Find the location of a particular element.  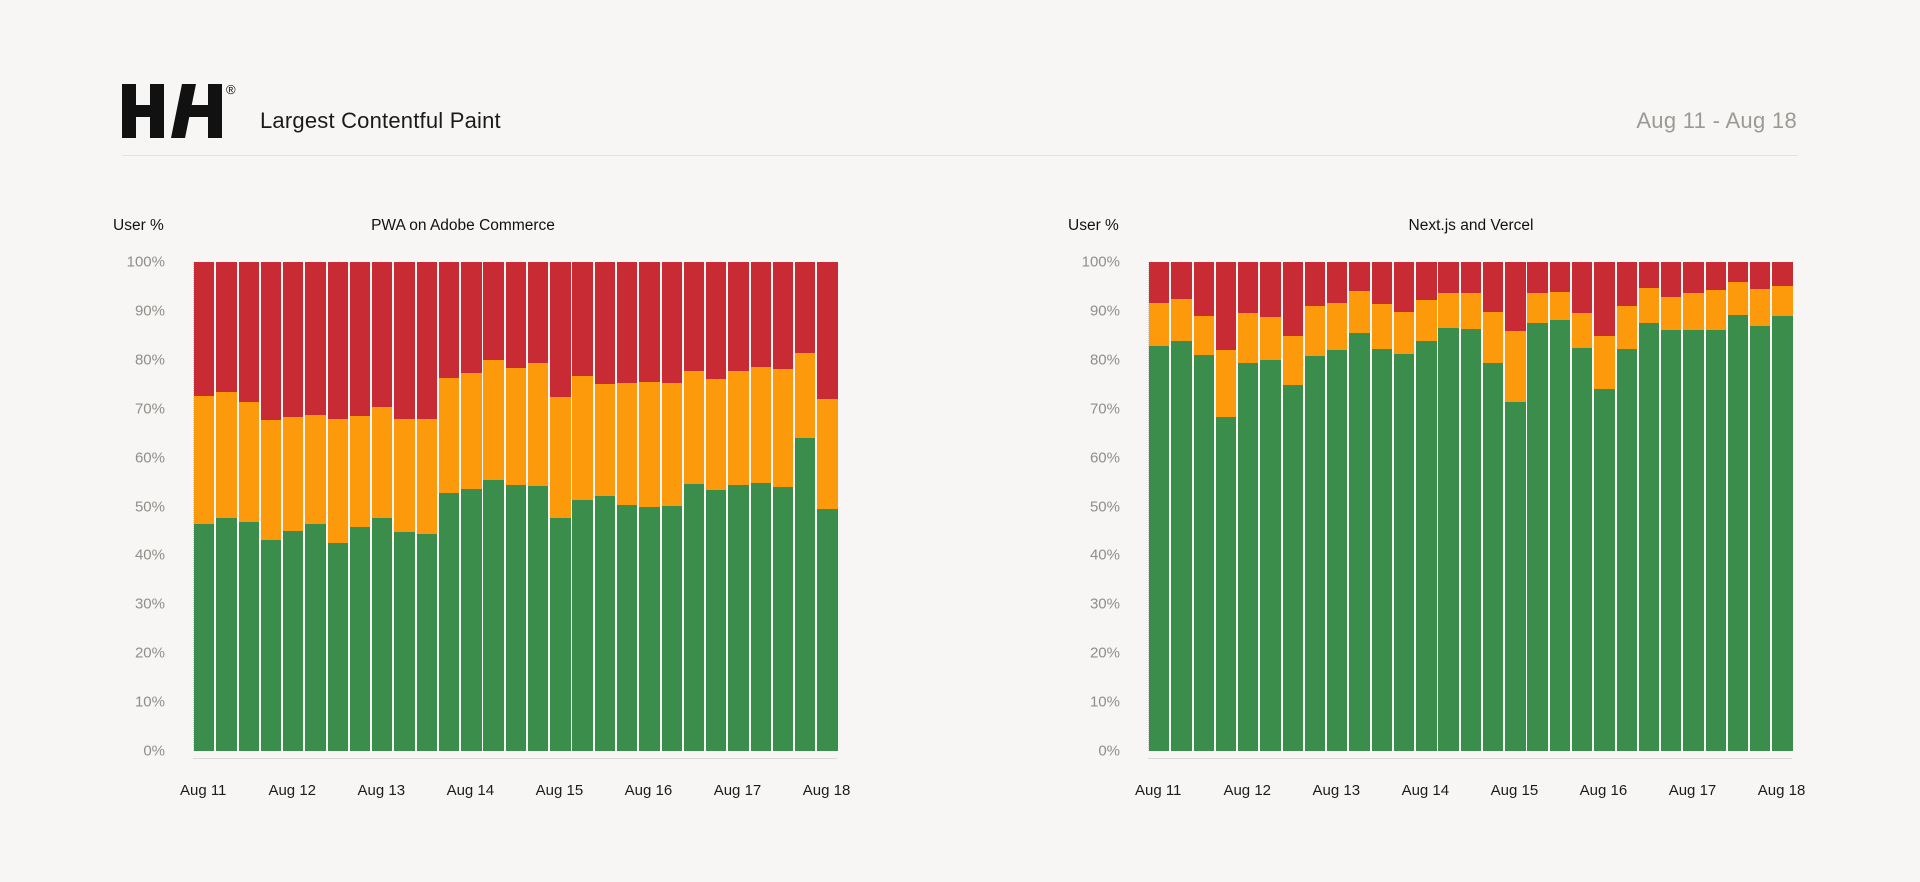

y-tick-label: 40% is located at coordinates (1104, 555).